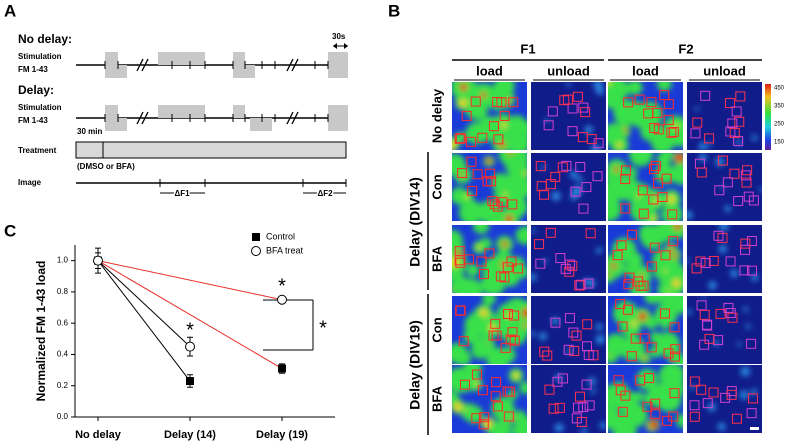  What do you see at coordinates (527, 48) in the screenshot?
I see `group-header: F1` at bounding box center [527, 48].